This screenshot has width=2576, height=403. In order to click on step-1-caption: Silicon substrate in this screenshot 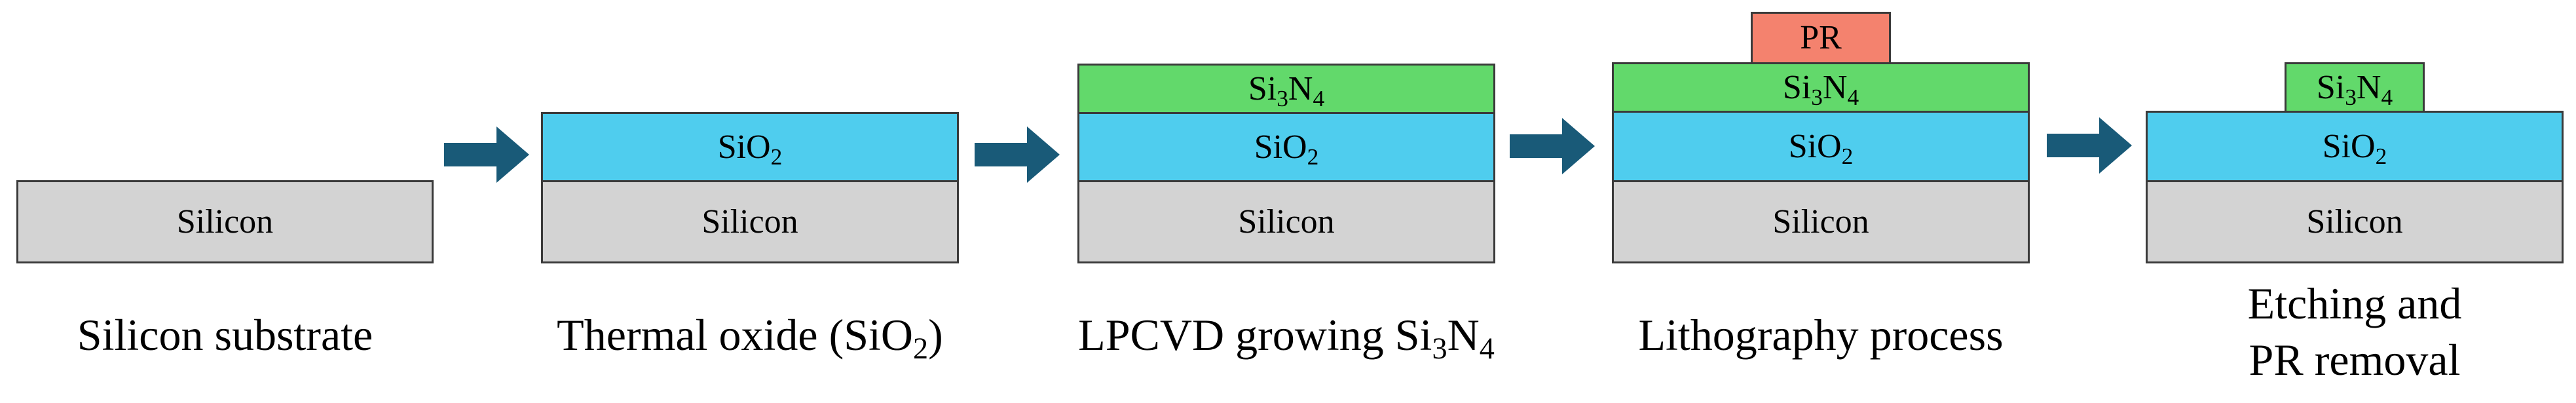, I will do `click(225, 335)`.